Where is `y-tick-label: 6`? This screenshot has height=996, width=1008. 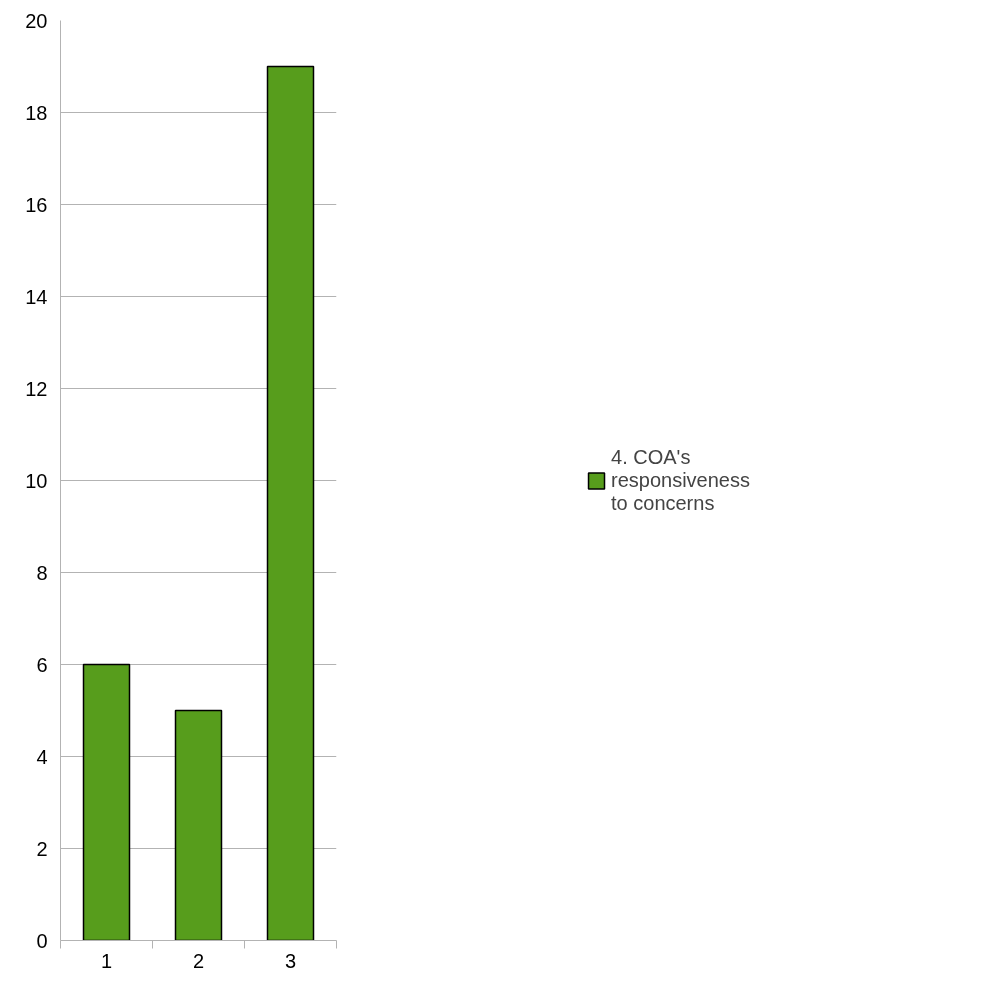
y-tick-label: 6 is located at coordinates (42, 664).